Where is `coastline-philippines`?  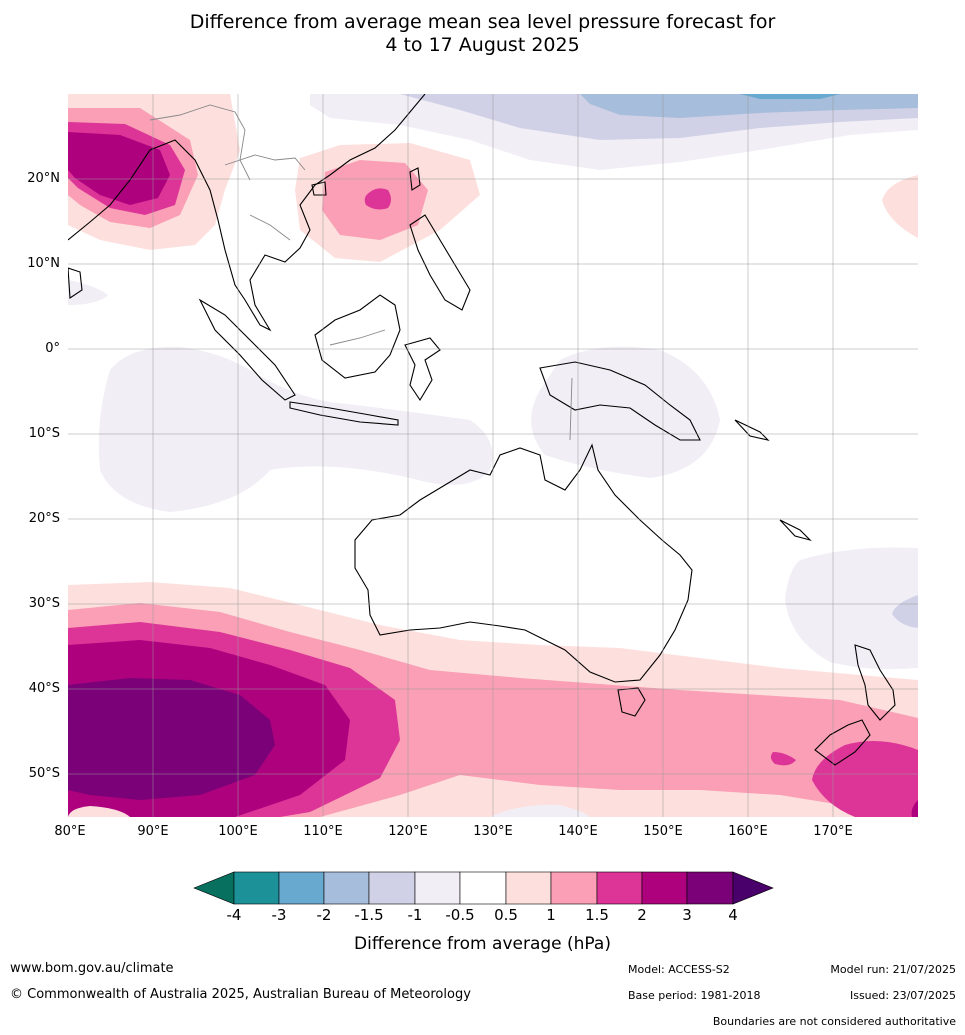
coastline-philippines is located at coordinates (440, 262).